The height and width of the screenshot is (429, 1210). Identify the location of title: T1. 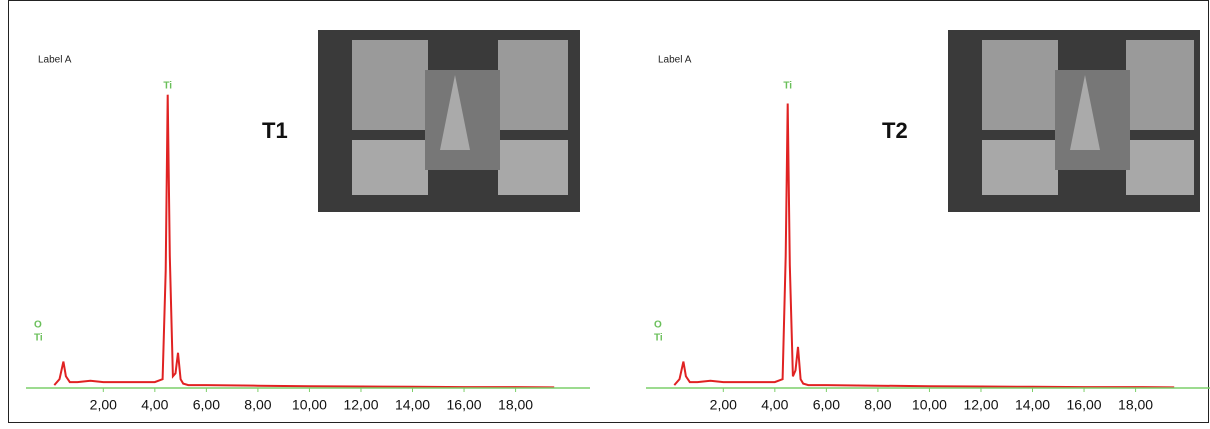
(275, 130).